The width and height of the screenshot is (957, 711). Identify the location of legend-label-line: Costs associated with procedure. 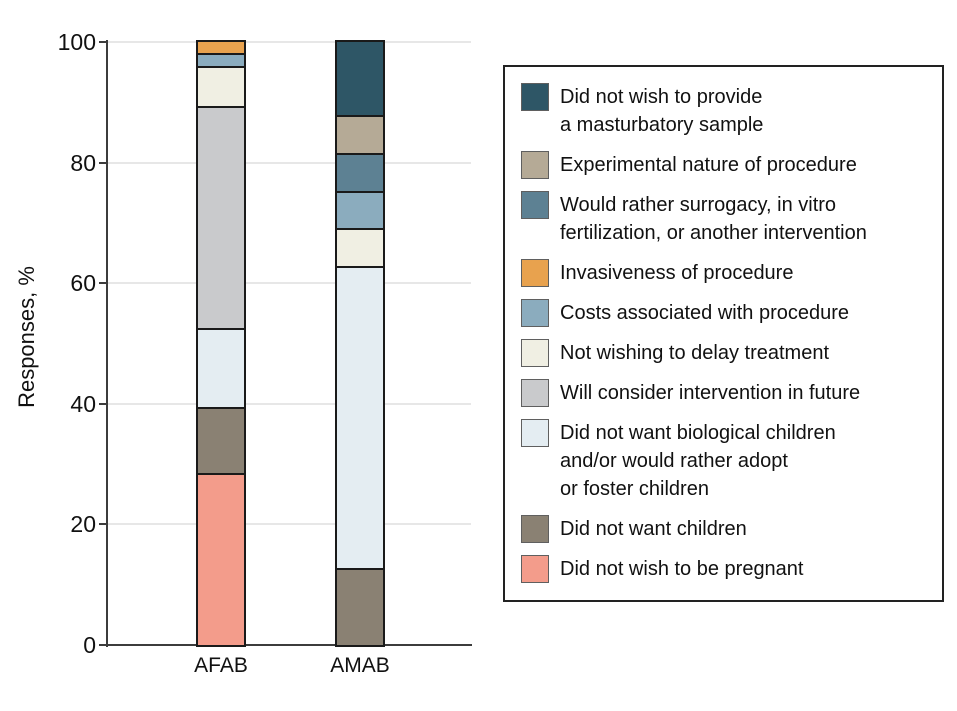
(705, 313).